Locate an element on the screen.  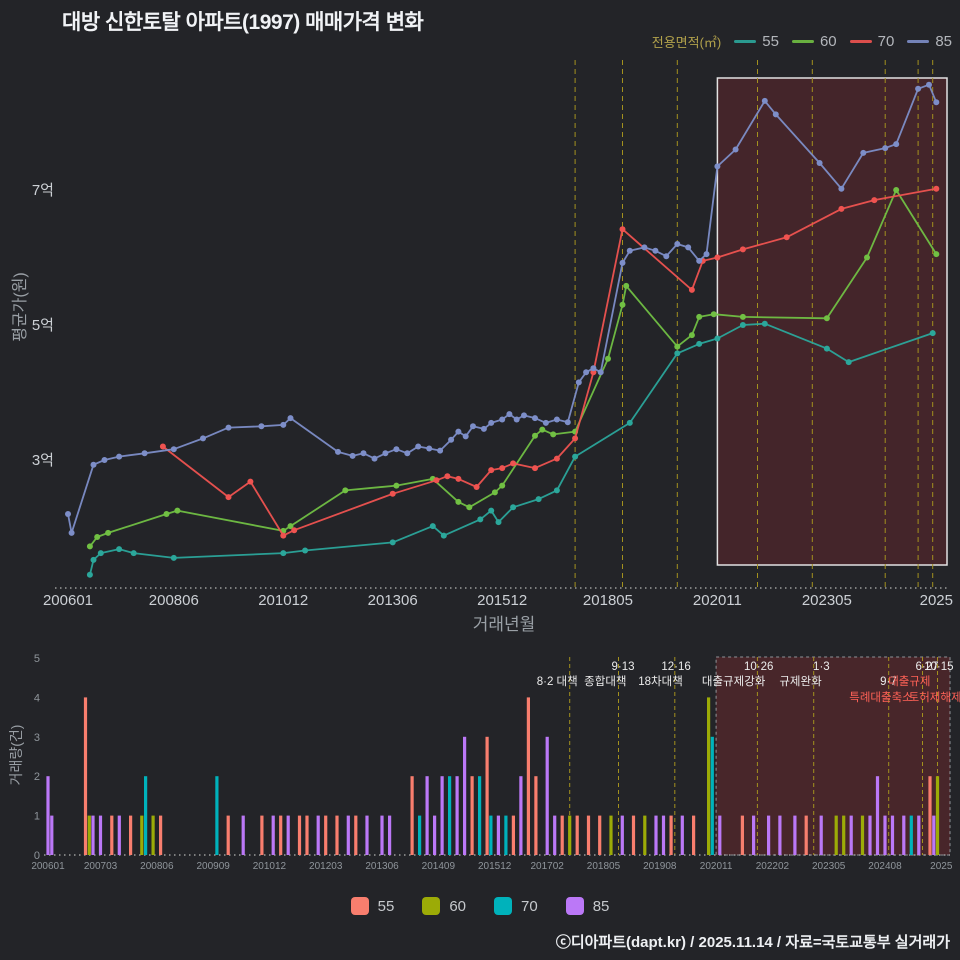
legend-item-55: 55 is located at coordinates (756, 41).